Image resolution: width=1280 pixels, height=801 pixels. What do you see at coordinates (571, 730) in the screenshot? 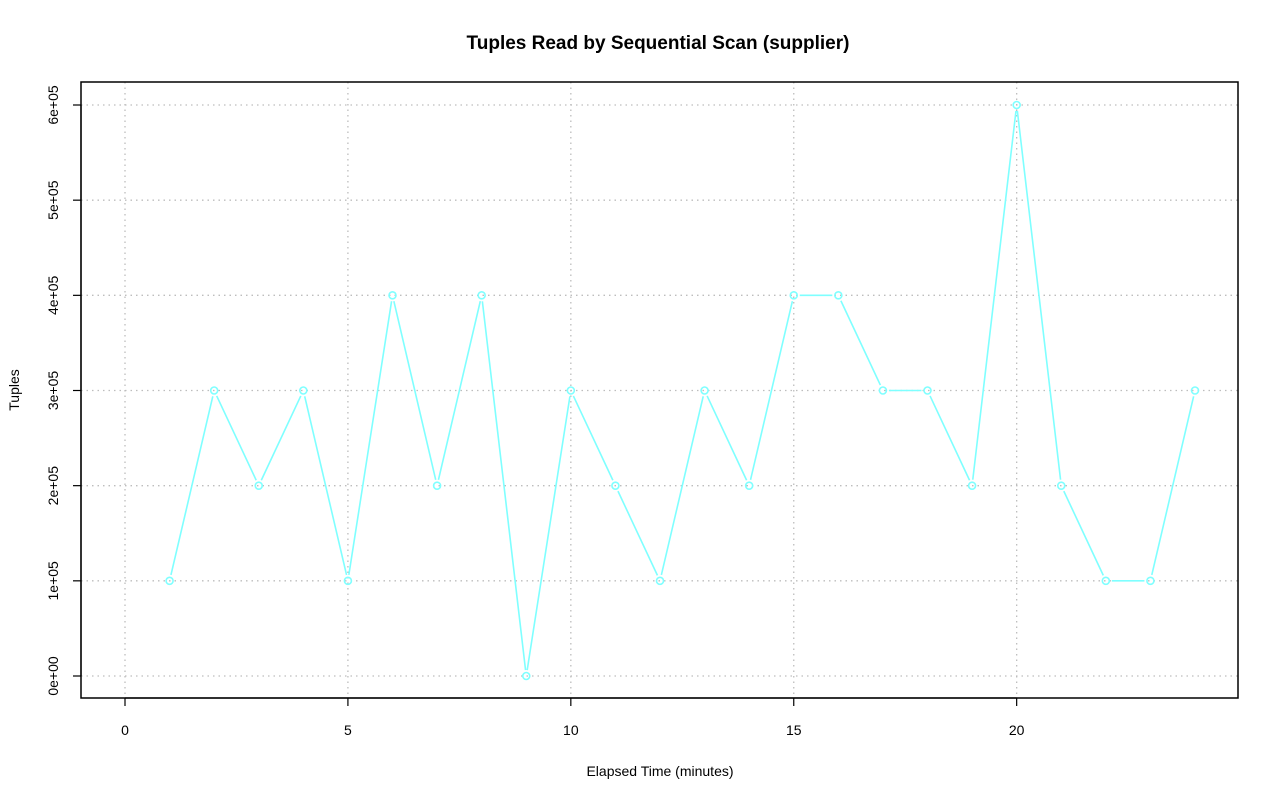
I see `x-tick-label: 10` at bounding box center [571, 730].